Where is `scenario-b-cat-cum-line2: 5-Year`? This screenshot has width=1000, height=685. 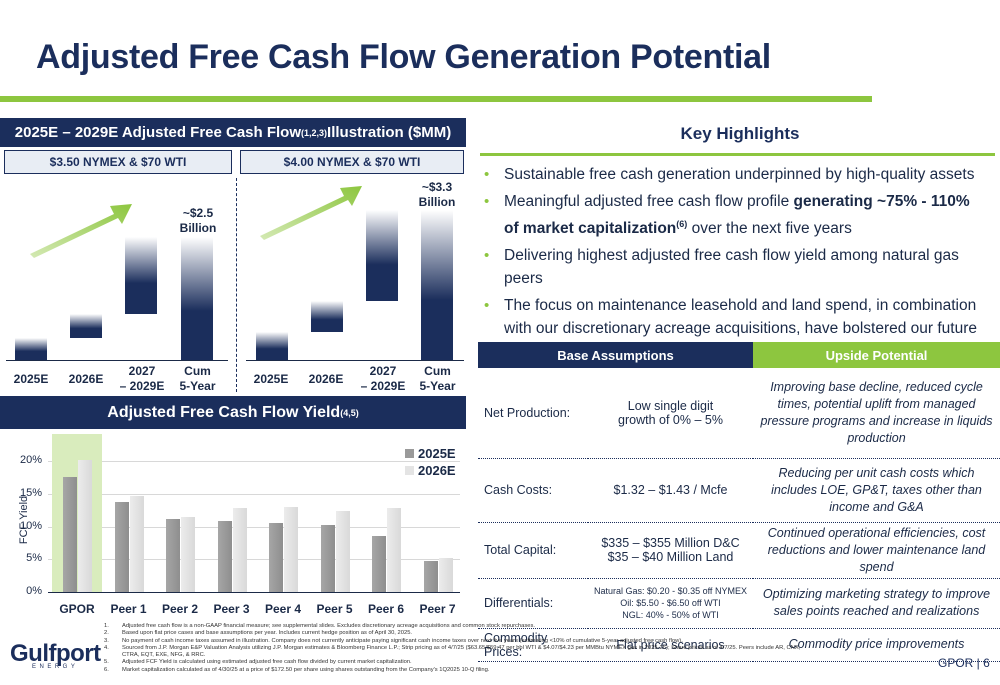
scenario-b-cat-cum-line2: 5-Year is located at coordinates (437, 386).